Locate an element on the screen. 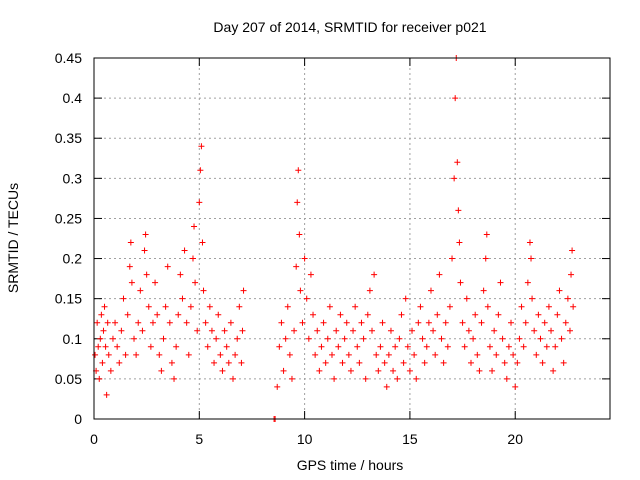 The image size is (640, 480). y-tick-label: 0.15 is located at coordinates (68, 299).